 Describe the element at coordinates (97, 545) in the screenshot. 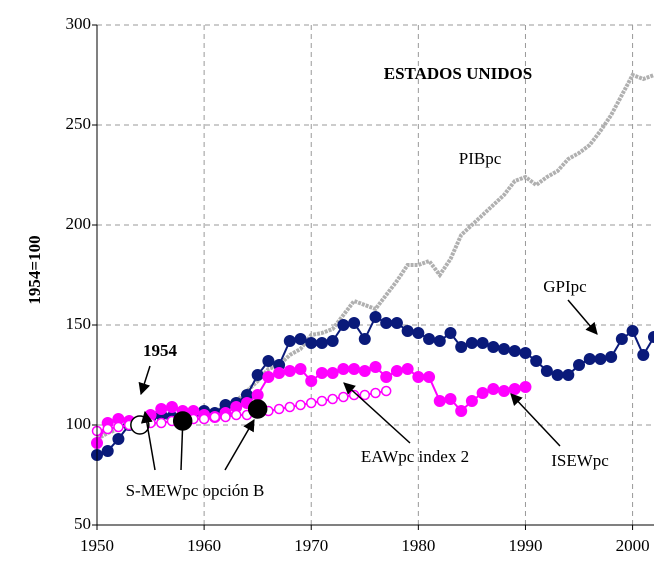

I see `x-tick-label: 1950` at that location.